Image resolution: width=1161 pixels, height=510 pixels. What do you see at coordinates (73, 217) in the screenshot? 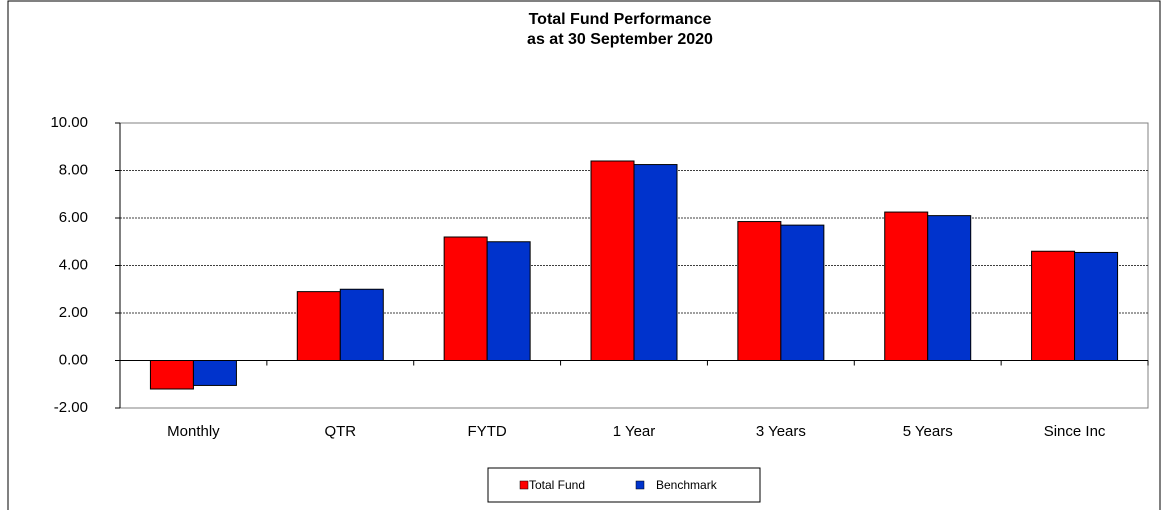
I see `y-tick-label: 6.00` at bounding box center [73, 217].